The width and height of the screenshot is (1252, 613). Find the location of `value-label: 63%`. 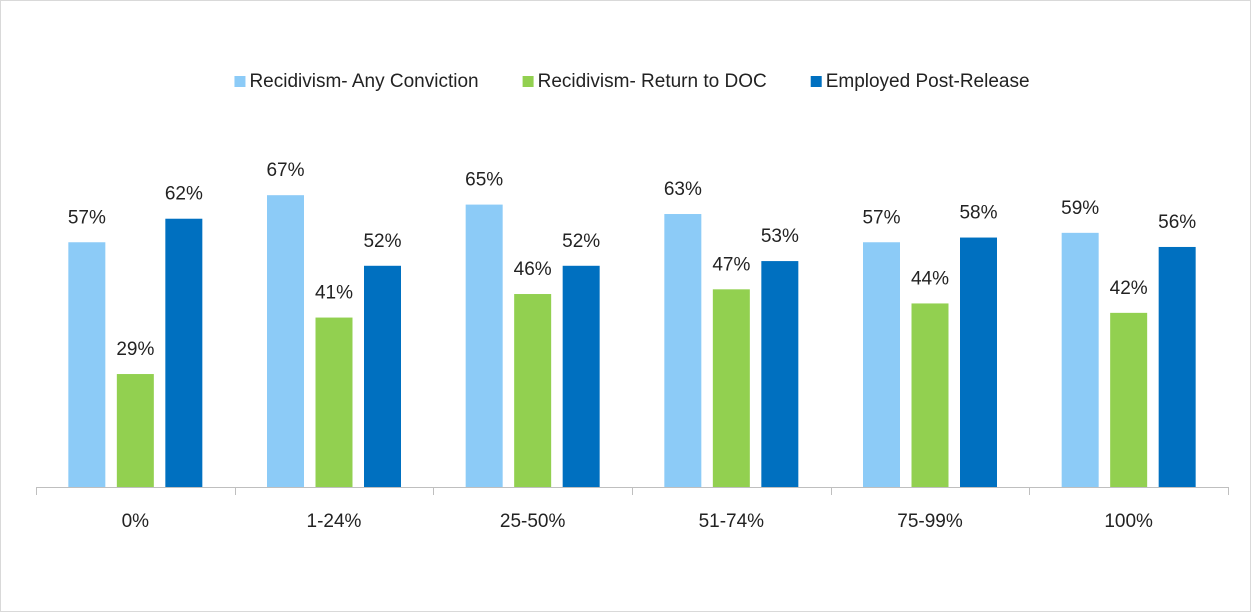

value-label: 63% is located at coordinates (683, 189).